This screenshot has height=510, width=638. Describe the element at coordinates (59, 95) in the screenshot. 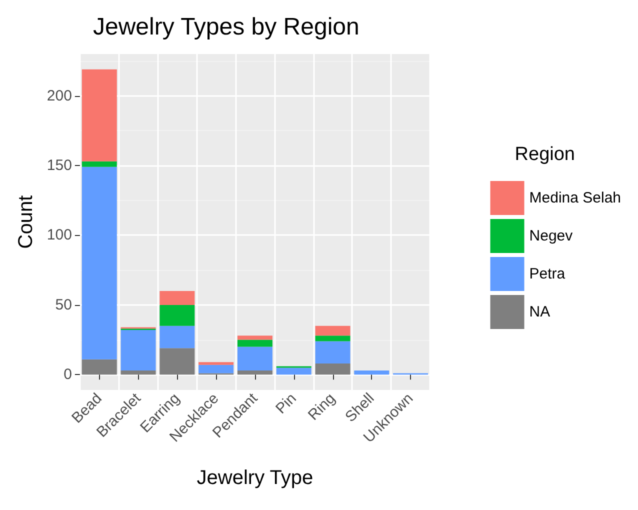

I see `y-tick-label: 200` at that location.